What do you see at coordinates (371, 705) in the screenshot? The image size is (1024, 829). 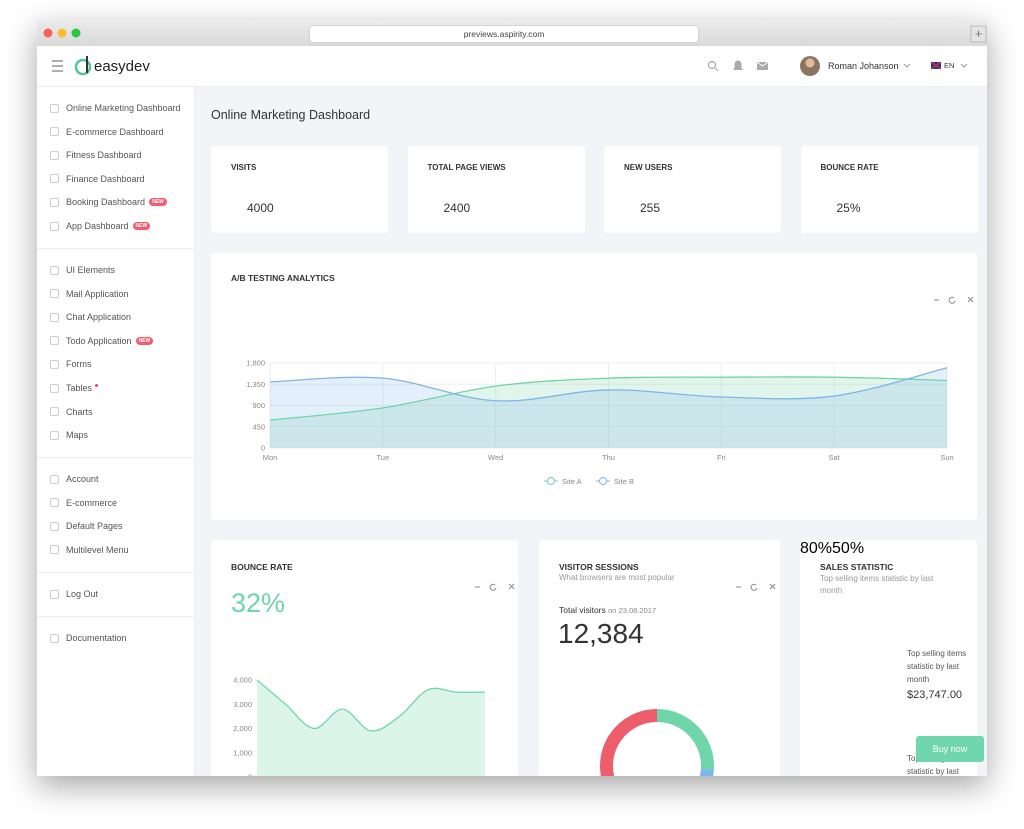 I see `line` at bounding box center [371, 705].